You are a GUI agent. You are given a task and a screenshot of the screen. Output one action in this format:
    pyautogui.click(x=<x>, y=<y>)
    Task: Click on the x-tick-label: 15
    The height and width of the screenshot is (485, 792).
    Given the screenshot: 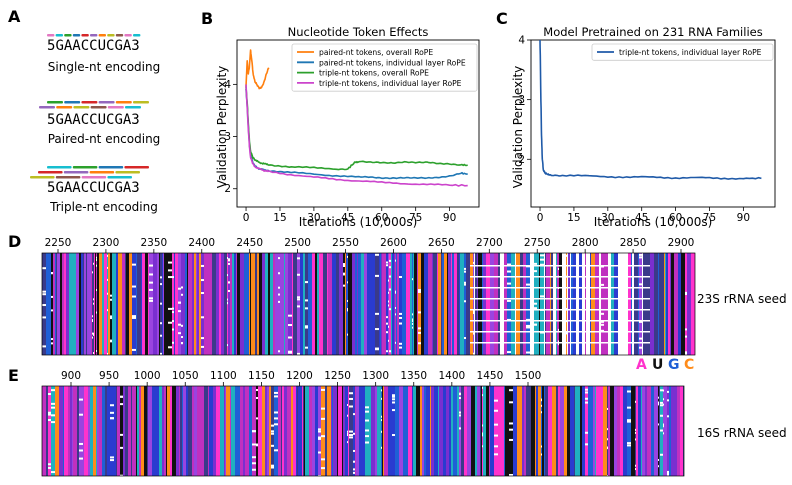 What is the action you would take?
    pyautogui.click(x=573, y=218)
    